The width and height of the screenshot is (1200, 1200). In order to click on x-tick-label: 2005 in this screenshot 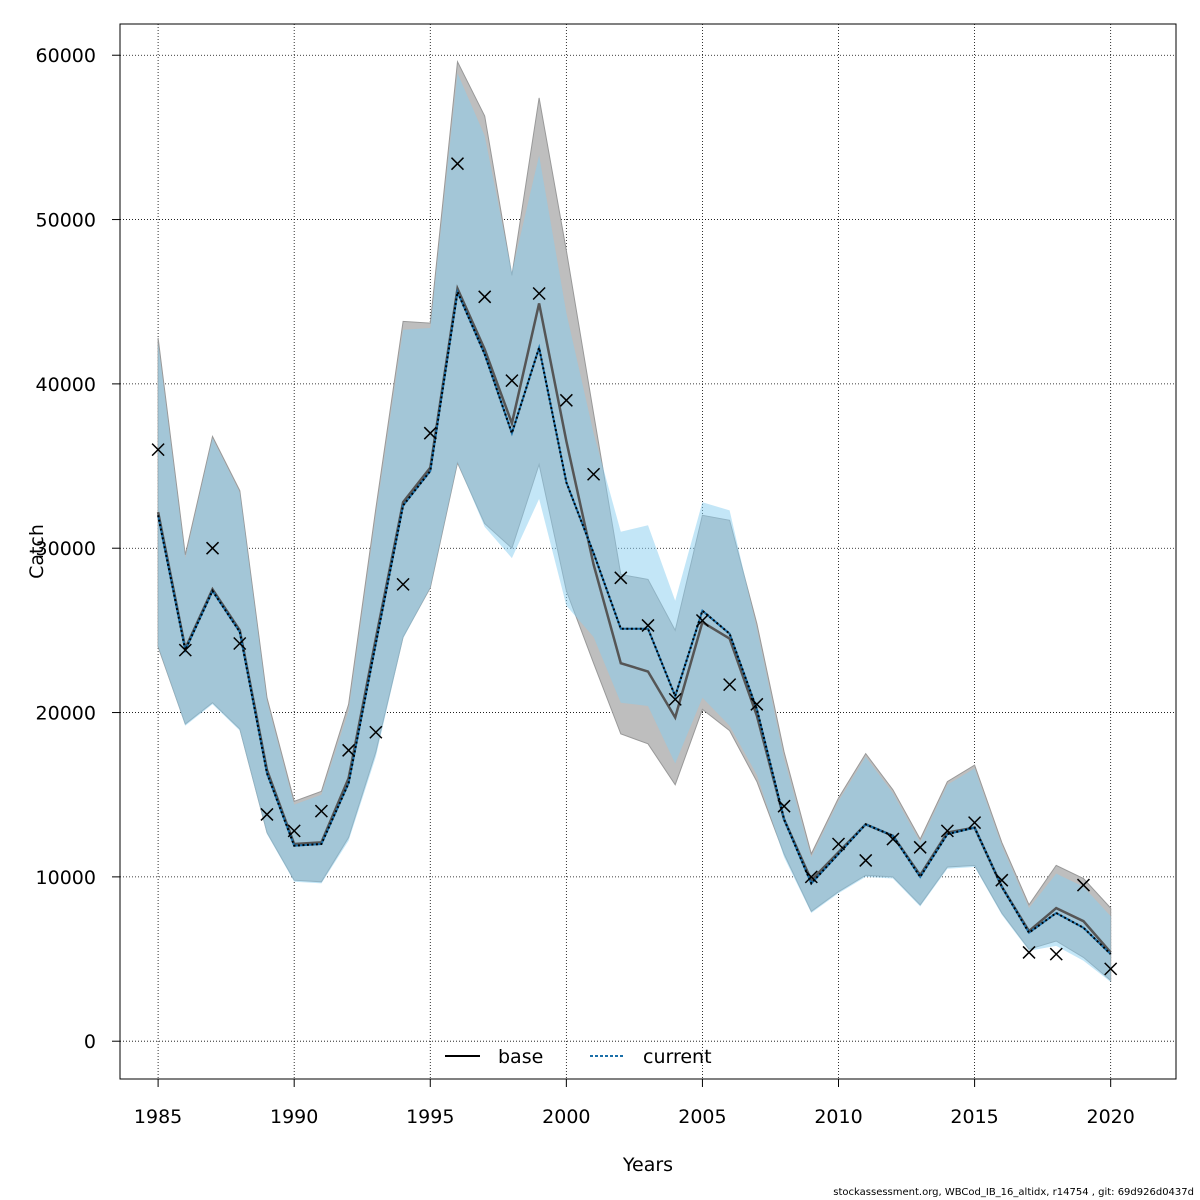, I will do `click(702, 1117)`.